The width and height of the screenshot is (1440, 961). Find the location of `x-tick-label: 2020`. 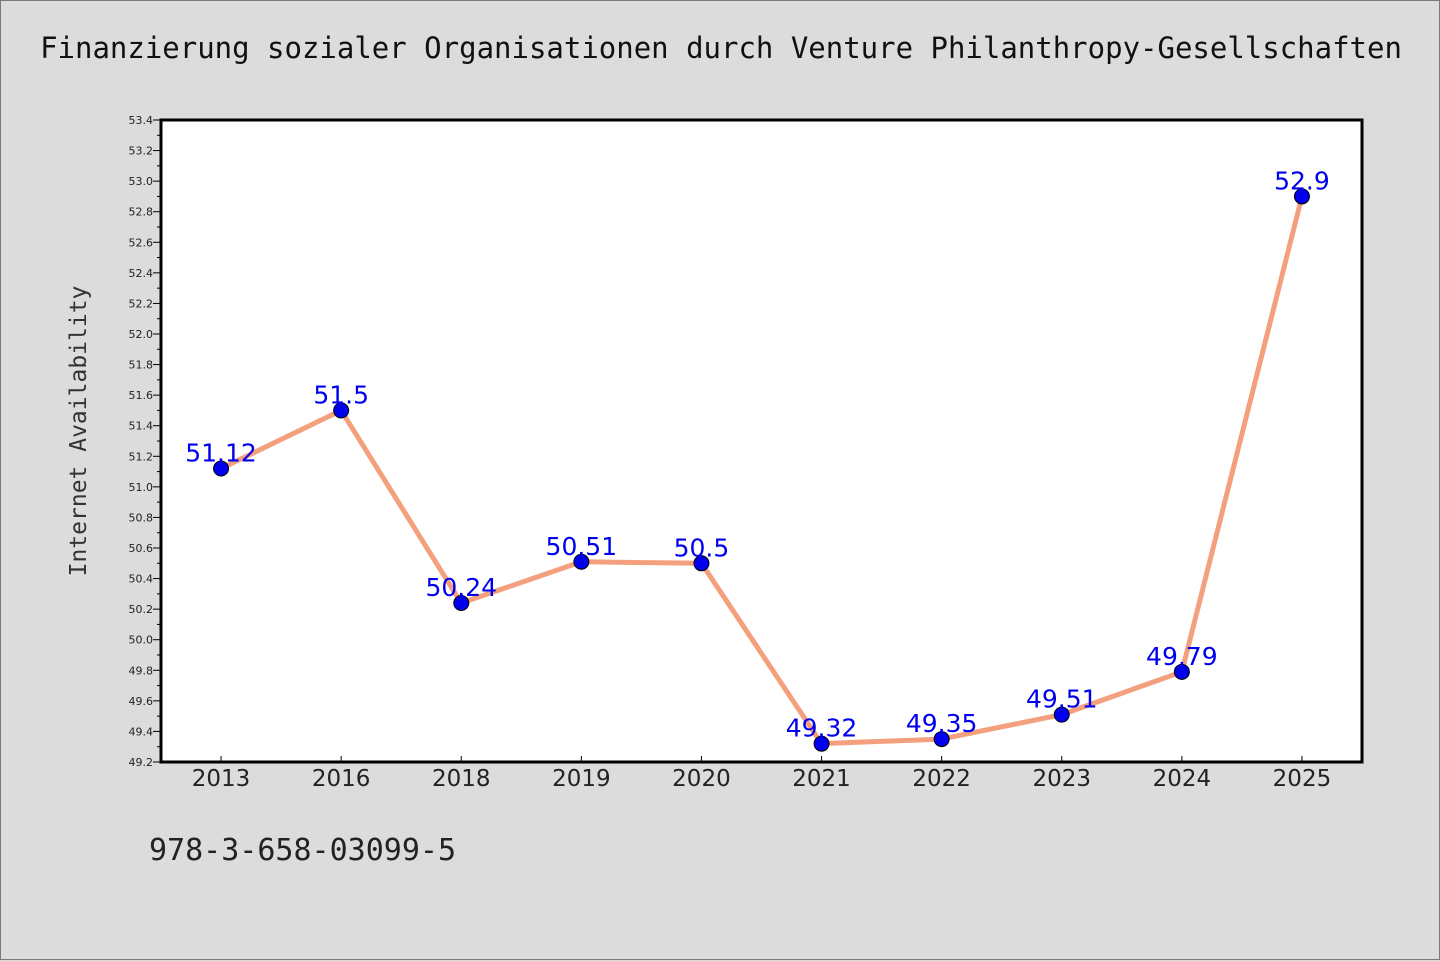

x-tick-label: 2020 is located at coordinates (701, 779).